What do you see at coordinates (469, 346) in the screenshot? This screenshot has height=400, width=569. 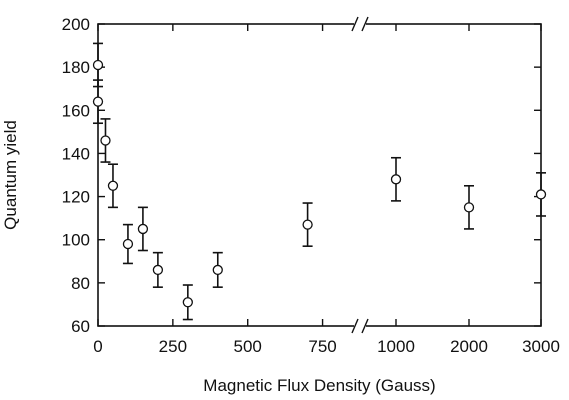 I see `x-tick-label: 2000` at bounding box center [469, 346].